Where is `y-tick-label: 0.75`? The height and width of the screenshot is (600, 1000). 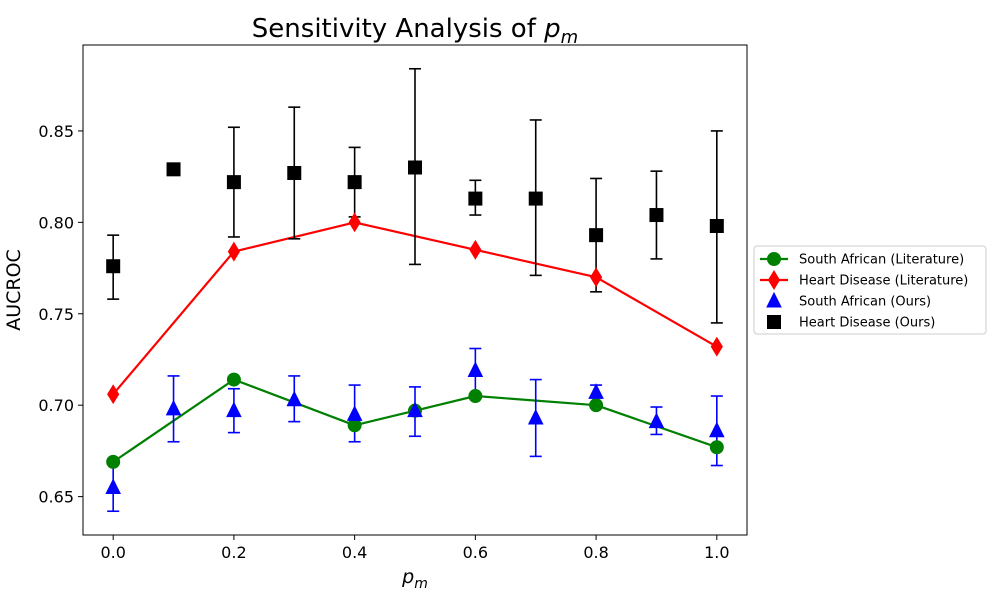 y-tick-label: 0.75 is located at coordinates (56, 314).